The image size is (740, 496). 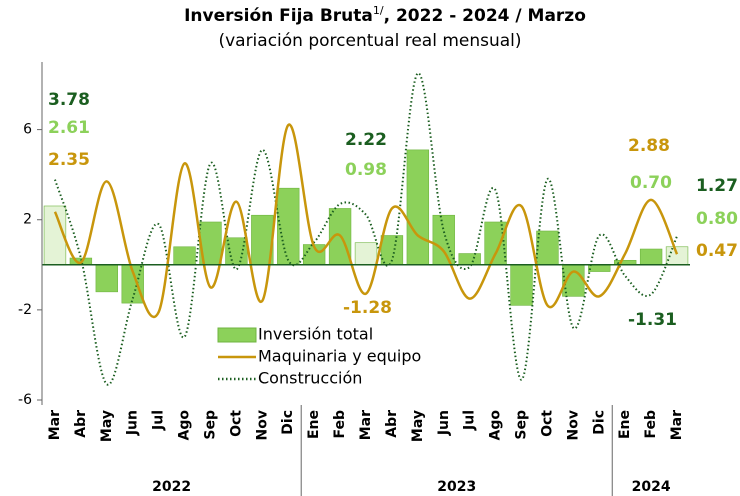 What do you see at coordinates (171, 487) in the screenshot?
I see `year-label: 2022` at bounding box center [171, 487].